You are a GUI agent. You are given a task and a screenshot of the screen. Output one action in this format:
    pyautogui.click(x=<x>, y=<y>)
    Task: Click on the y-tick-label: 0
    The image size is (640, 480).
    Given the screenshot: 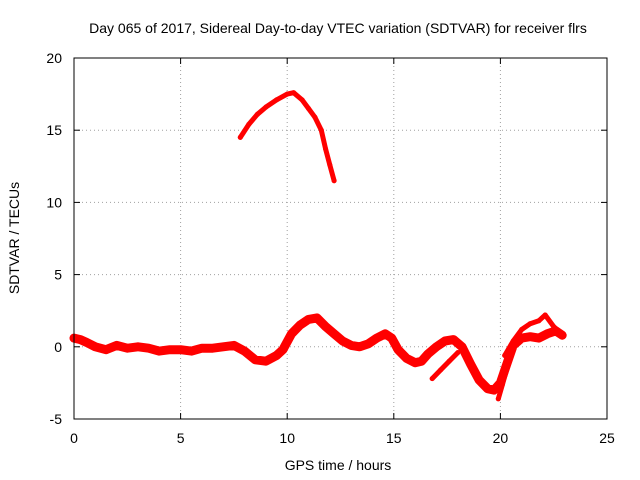 What is the action you would take?
    pyautogui.click(x=58, y=347)
    